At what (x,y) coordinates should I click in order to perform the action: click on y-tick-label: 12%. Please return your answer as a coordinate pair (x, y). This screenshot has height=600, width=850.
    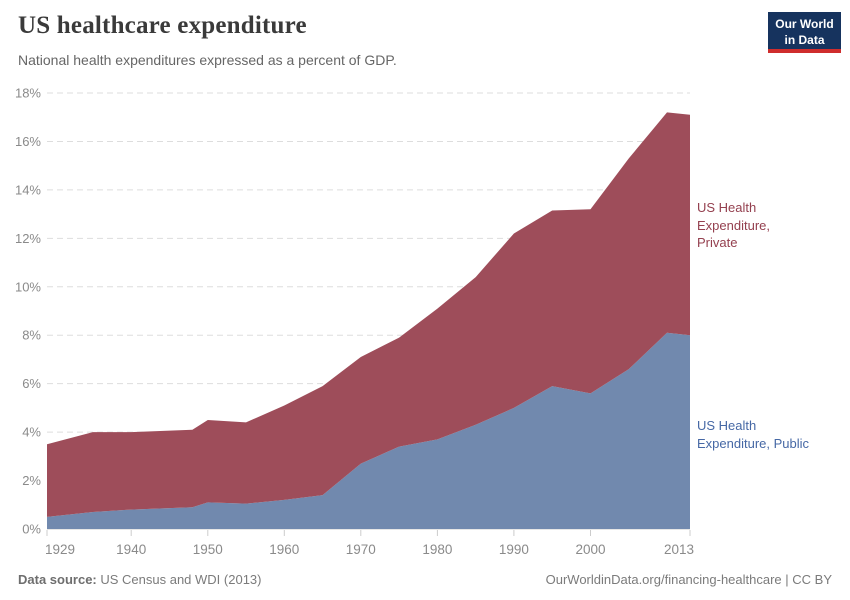
    Looking at the image, I should click on (28, 238).